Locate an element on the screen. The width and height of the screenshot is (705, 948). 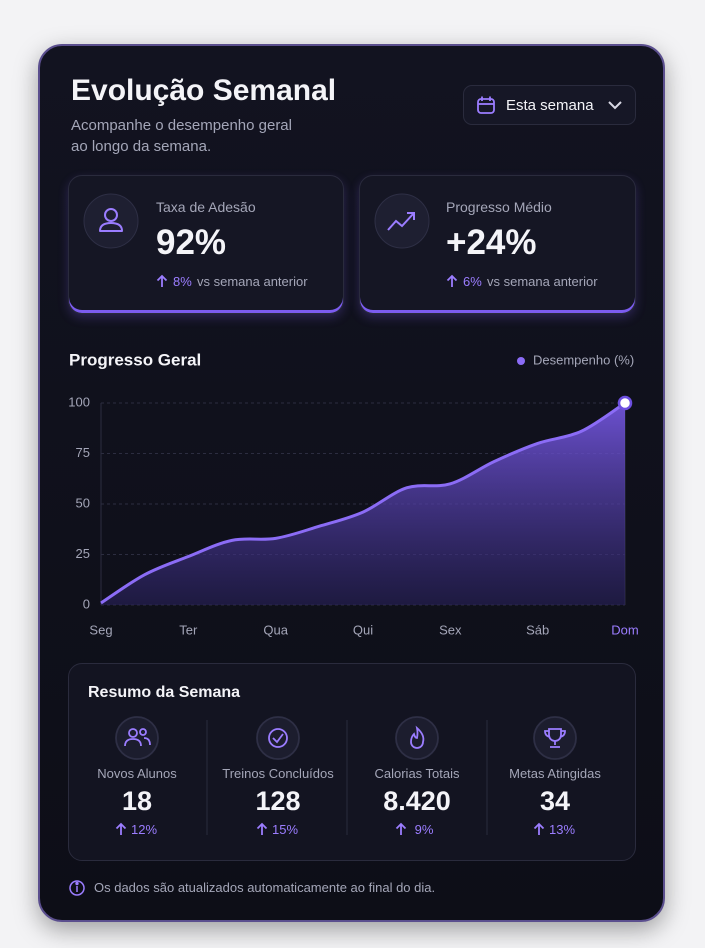
summary-change: 15% is located at coordinates (285, 829).